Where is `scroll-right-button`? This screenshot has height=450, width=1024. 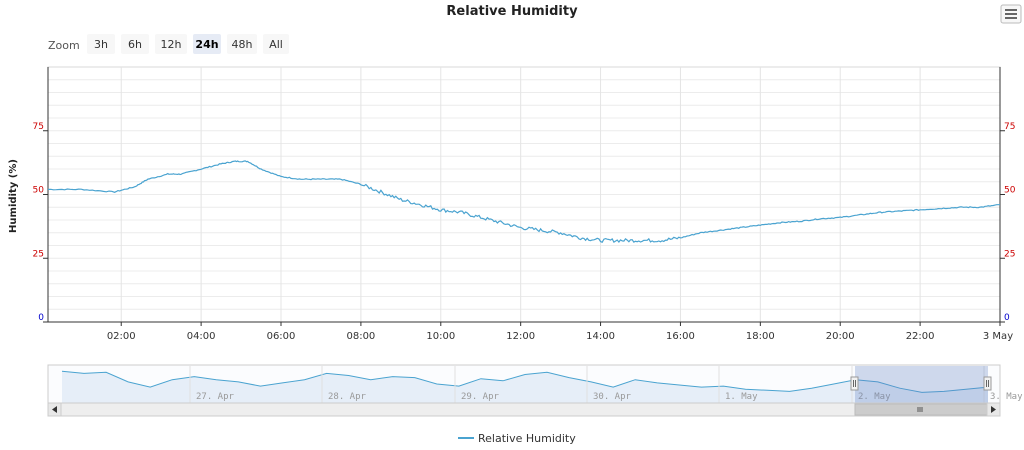
scroll-right-button is located at coordinates (993, 409).